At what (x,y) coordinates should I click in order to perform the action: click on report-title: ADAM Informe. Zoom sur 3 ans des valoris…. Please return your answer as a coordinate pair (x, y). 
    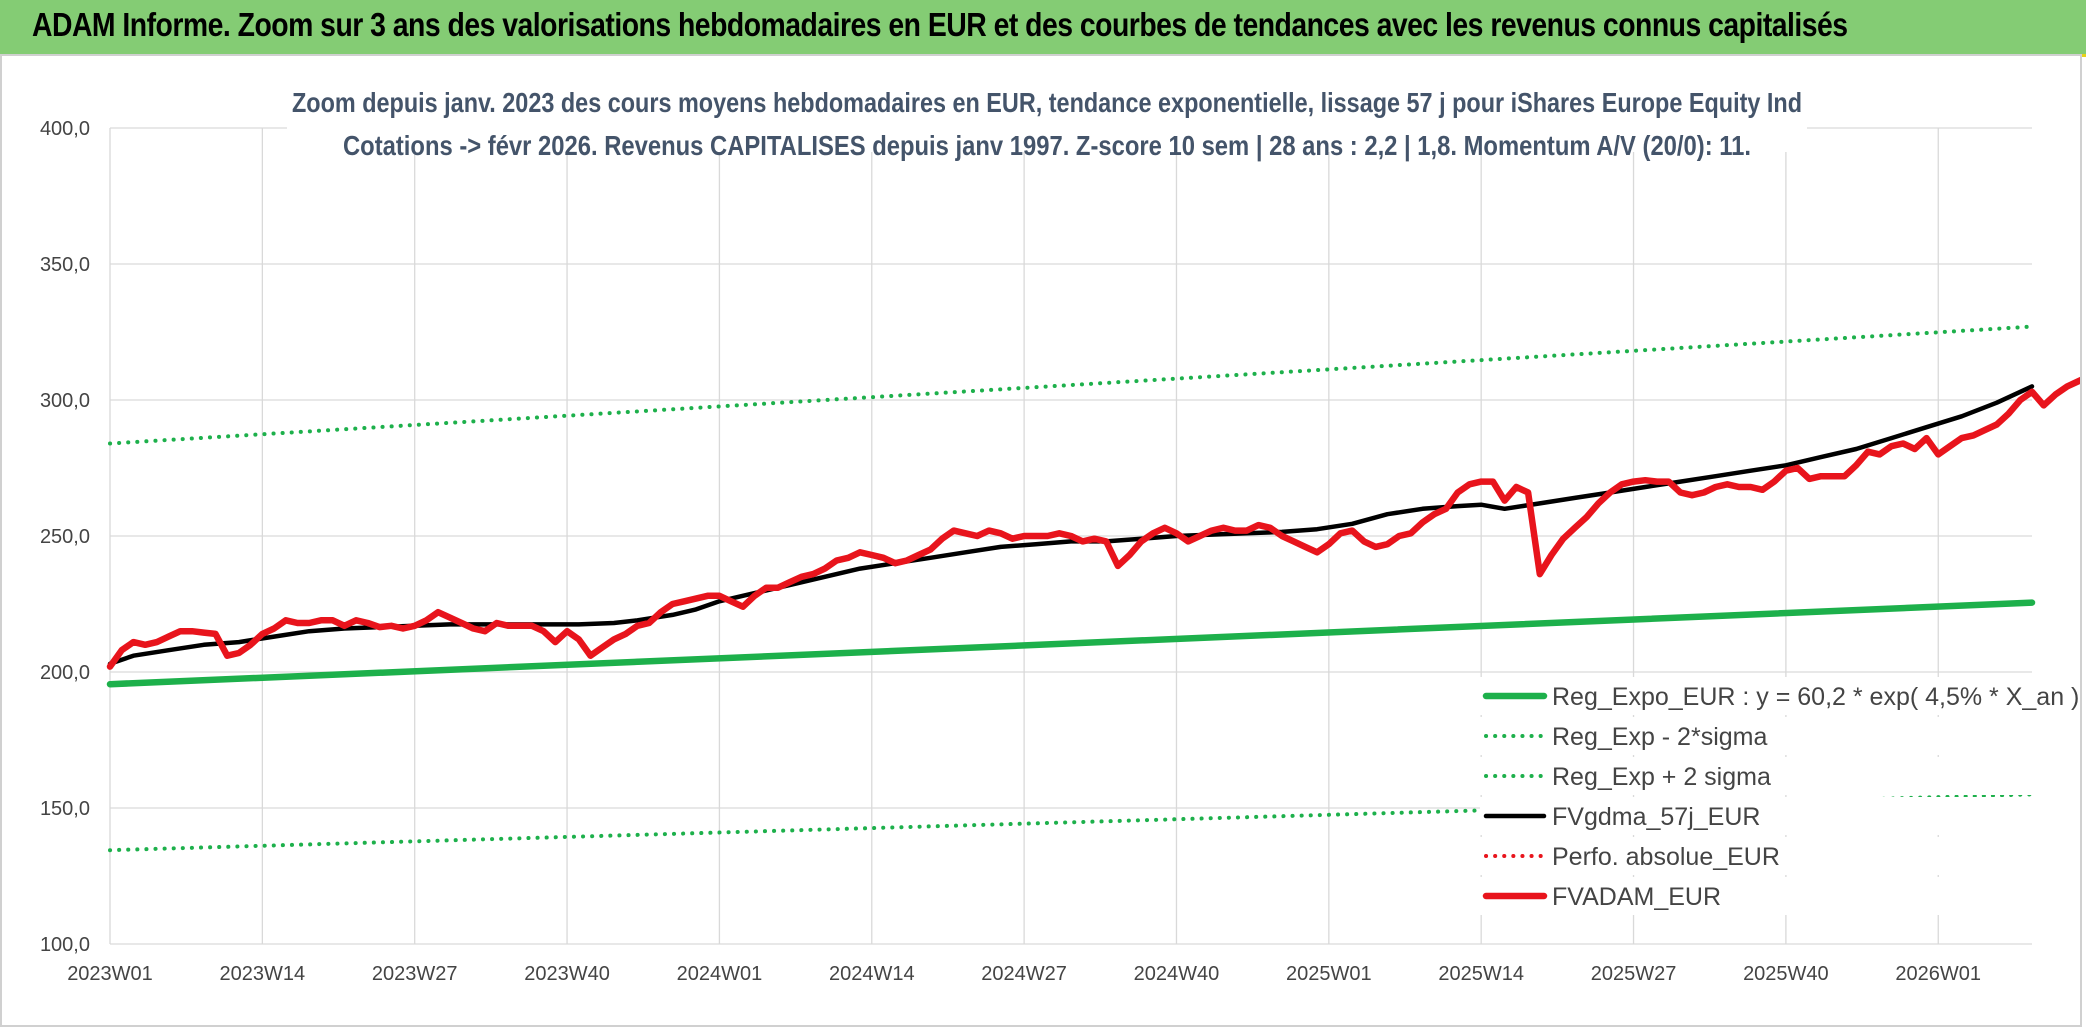
    Looking at the image, I should click on (940, 24).